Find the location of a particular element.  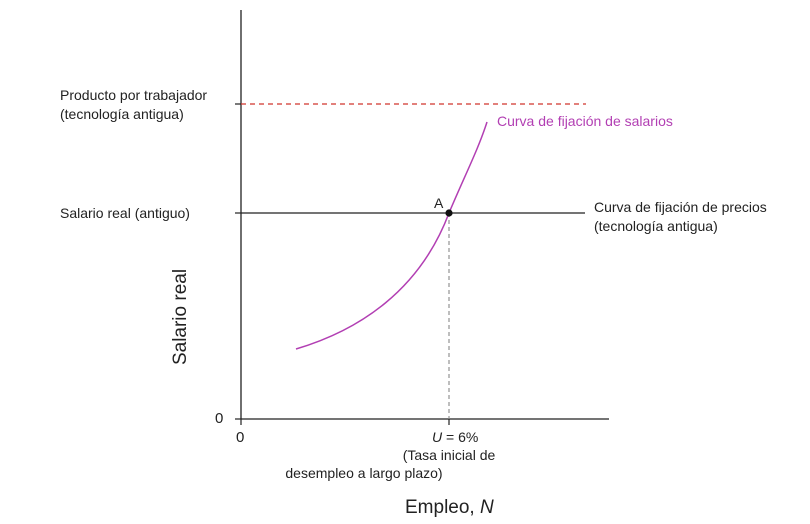

unemployment-note-1: (Tasa inicial de is located at coordinates (449, 455).